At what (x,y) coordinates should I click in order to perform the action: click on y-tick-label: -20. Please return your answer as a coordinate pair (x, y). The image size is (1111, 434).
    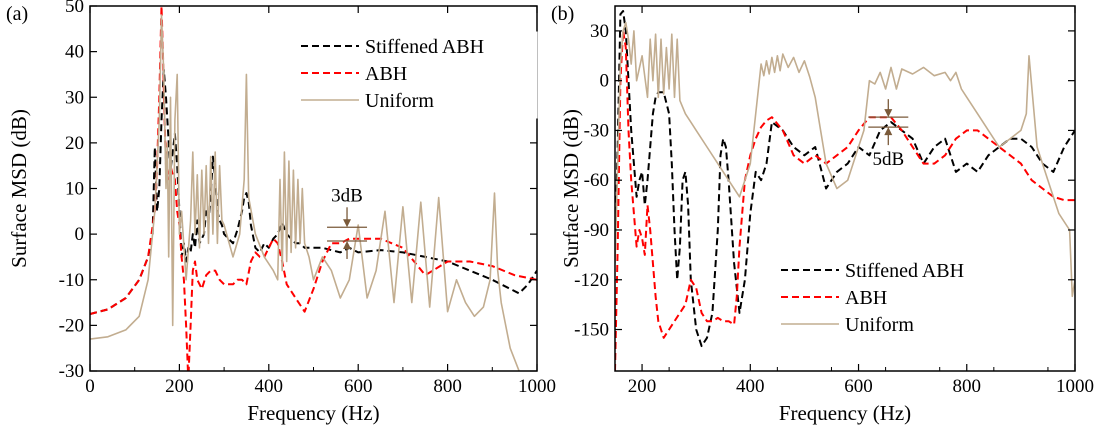
    Looking at the image, I should click on (71, 325).